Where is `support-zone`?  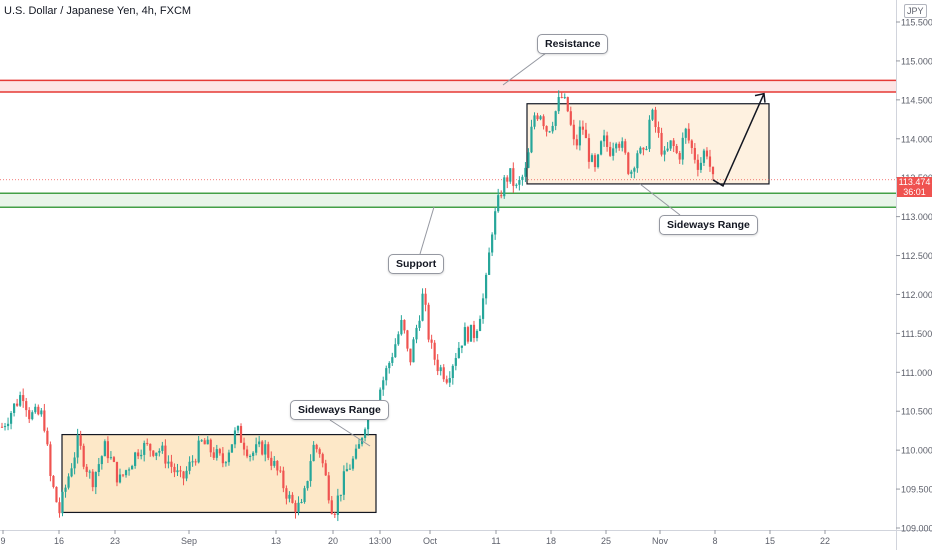
support-zone is located at coordinates (448, 200).